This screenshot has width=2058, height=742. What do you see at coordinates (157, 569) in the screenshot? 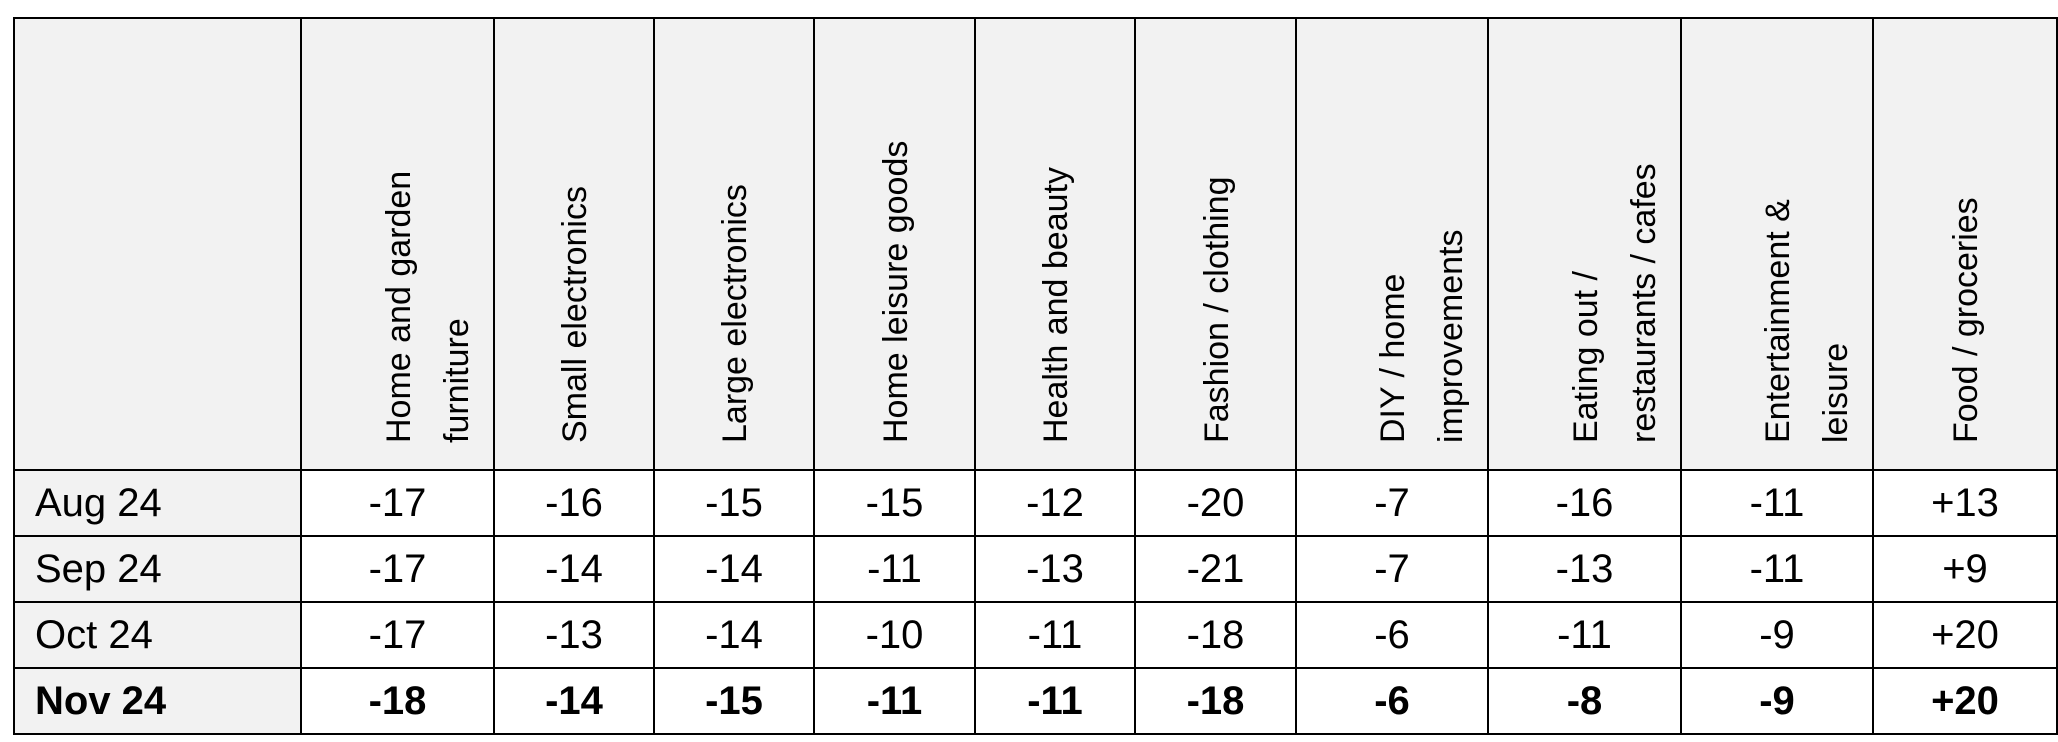
I see `row-label: Sep 24` at bounding box center [157, 569].